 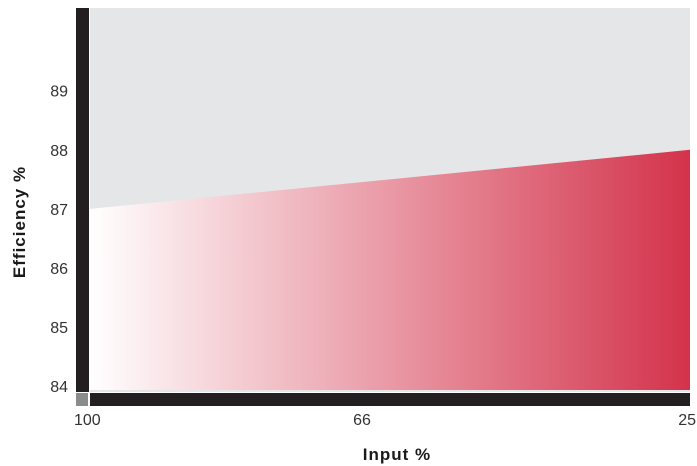 I want to click on x-axis-bar, so click(x=390, y=399).